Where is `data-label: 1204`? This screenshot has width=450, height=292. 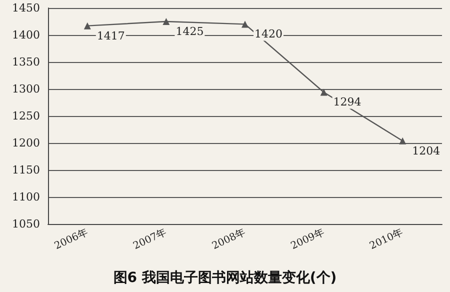
data-label: 1204 is located at coordinates (426, 151).